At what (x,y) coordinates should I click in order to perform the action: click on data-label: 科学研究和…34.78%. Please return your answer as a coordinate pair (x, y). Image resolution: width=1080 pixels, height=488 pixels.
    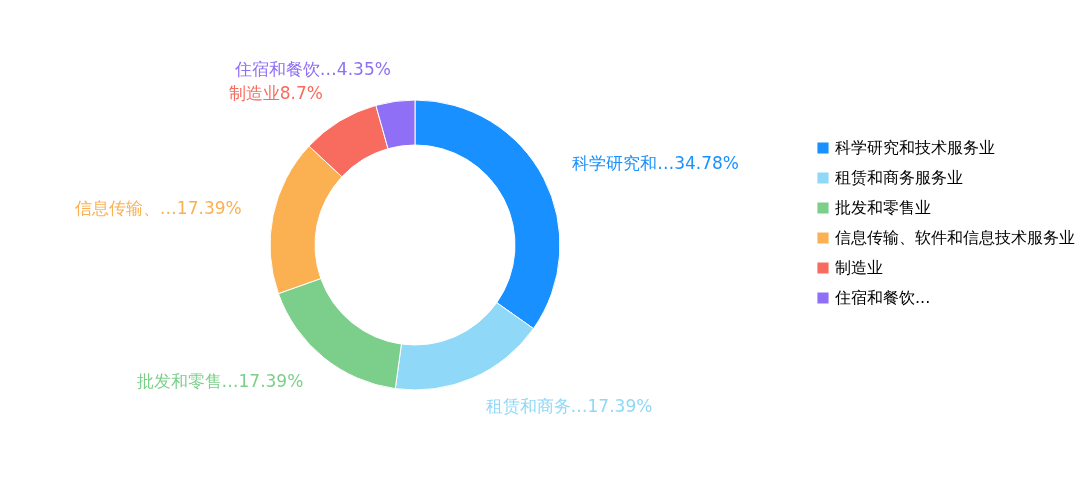
    Looking at the image, I should click on (655, 162).